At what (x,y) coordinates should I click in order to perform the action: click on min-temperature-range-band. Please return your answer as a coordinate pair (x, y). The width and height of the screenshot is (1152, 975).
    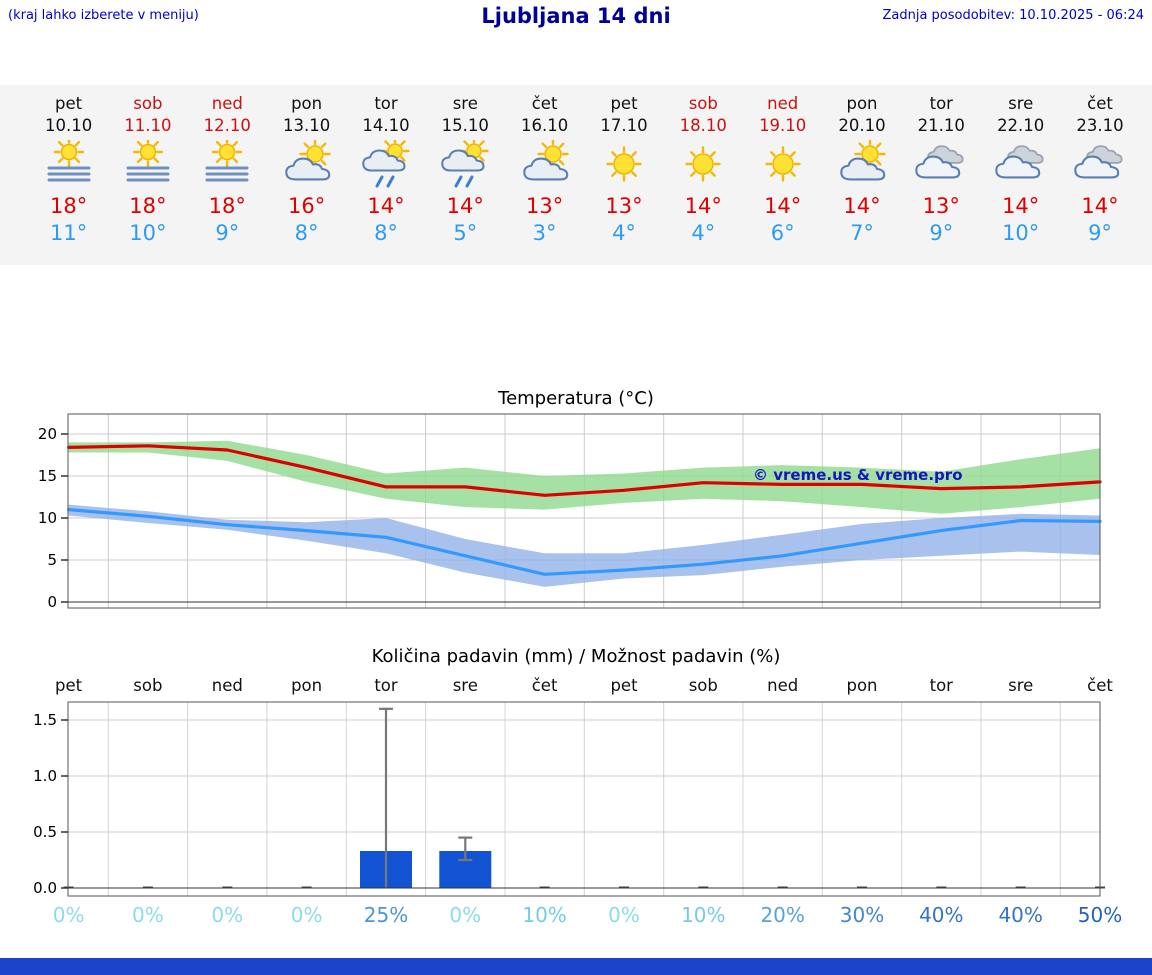
    Looking at the image, I should click on (584, 545).